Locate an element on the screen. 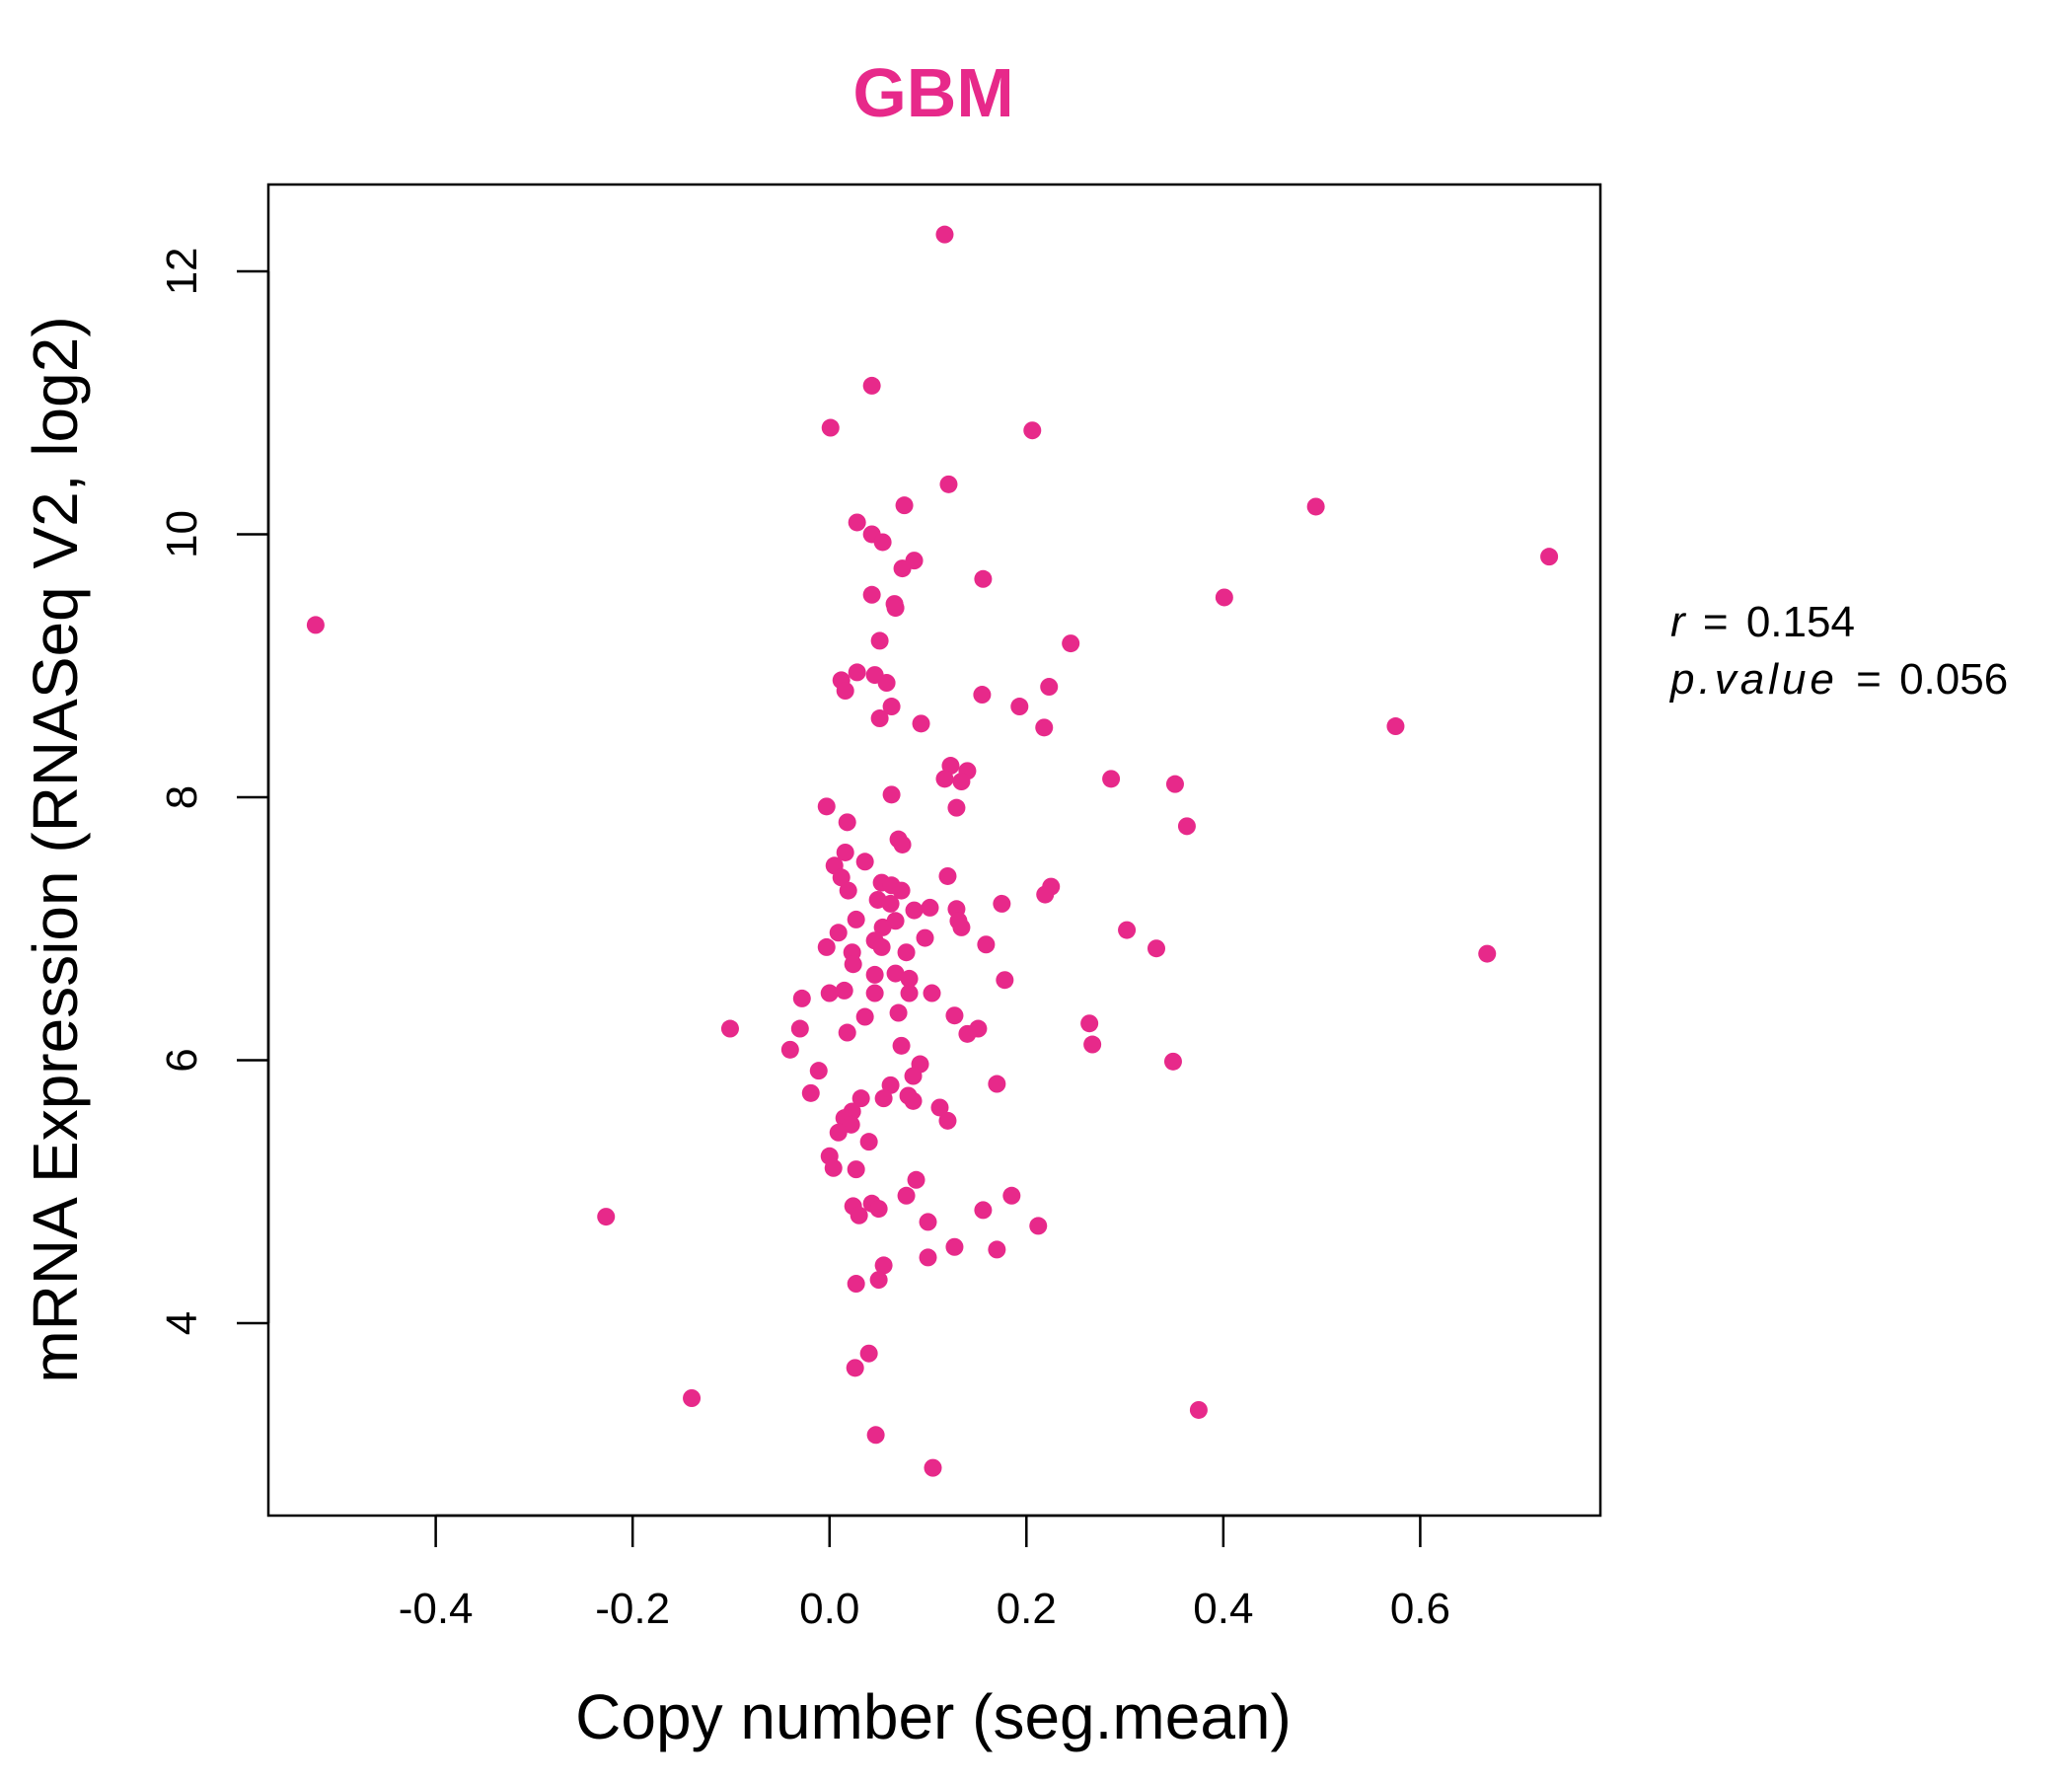 The image size is (2072, 1781). p-value: 0.056 is located at coordinates (1954, 679).